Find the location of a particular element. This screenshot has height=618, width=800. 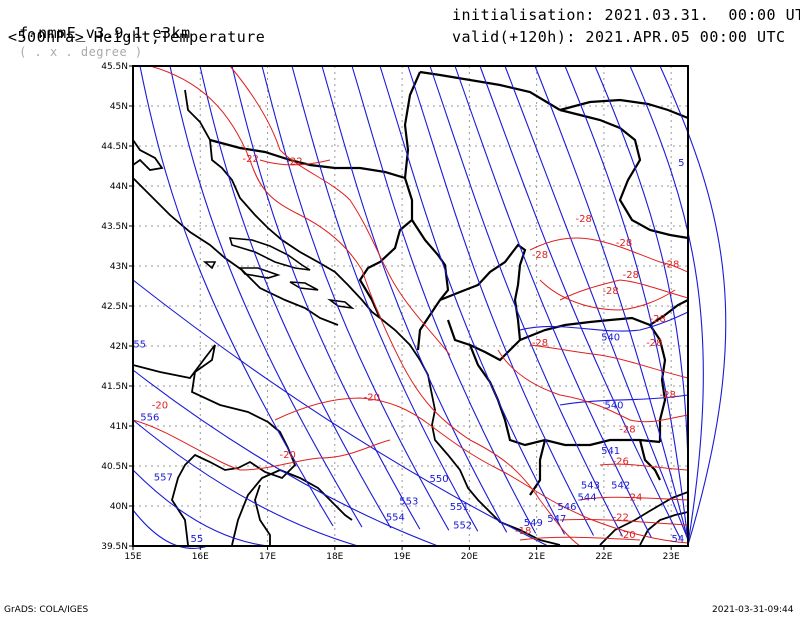

height-contour-label: 542 is located at coordinates (620, 485).